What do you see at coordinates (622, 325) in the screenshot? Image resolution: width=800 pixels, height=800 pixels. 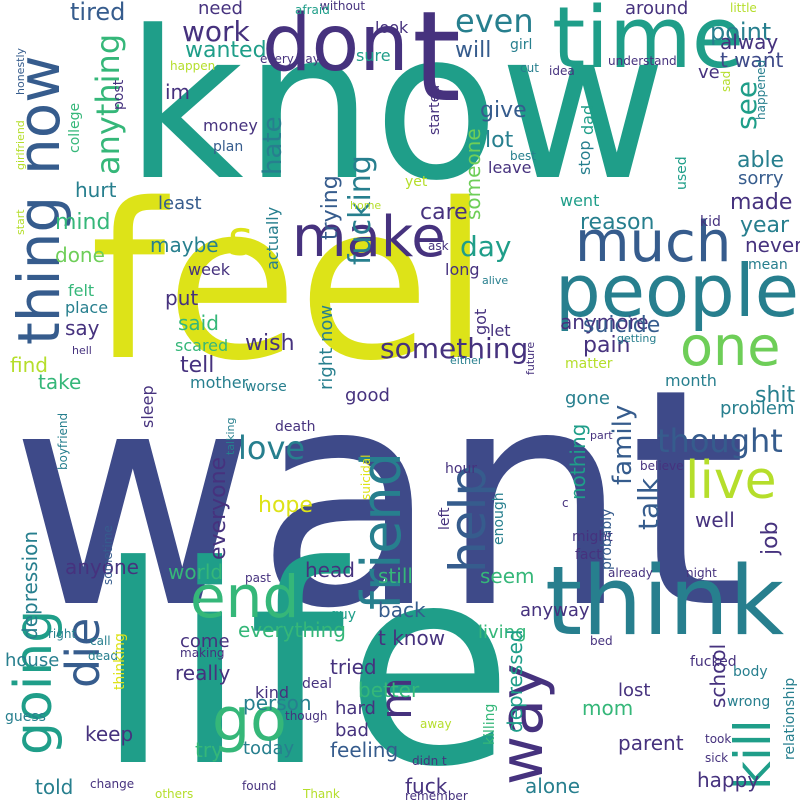 I see `word-suicide: suicide` at bounding box center [622, 325].